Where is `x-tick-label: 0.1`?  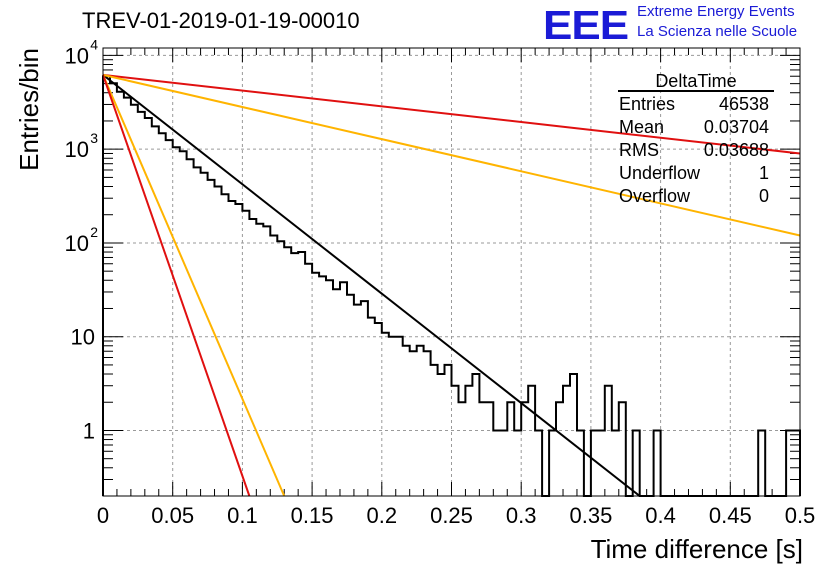 x-tick-label: 0.1 is located at coordinates (242, 515).